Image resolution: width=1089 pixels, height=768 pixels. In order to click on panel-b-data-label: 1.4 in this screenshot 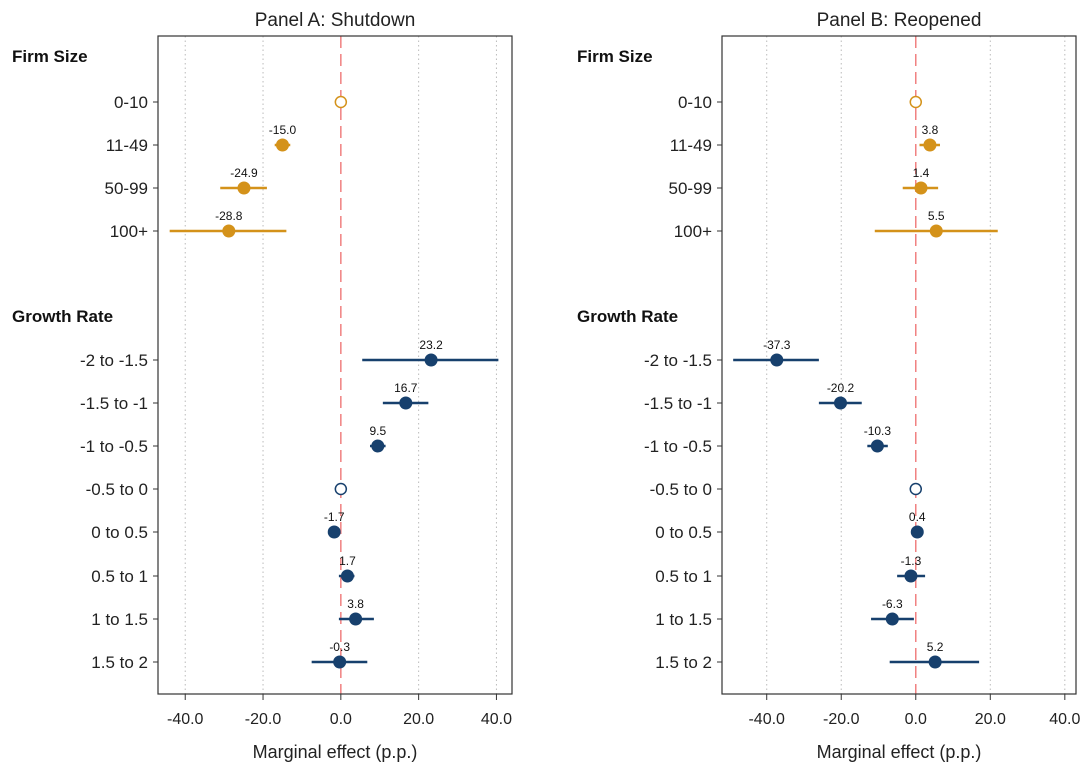, I will do `click(921, 173)`.